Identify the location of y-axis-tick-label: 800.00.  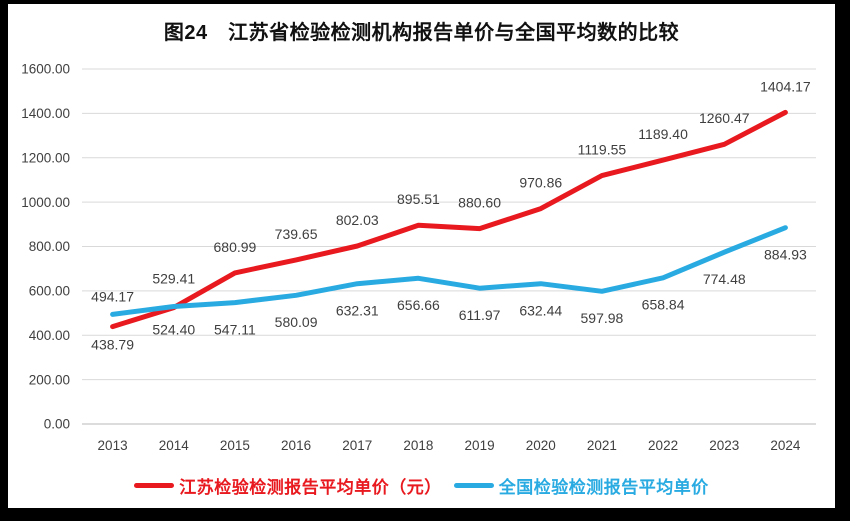
(49, 246).